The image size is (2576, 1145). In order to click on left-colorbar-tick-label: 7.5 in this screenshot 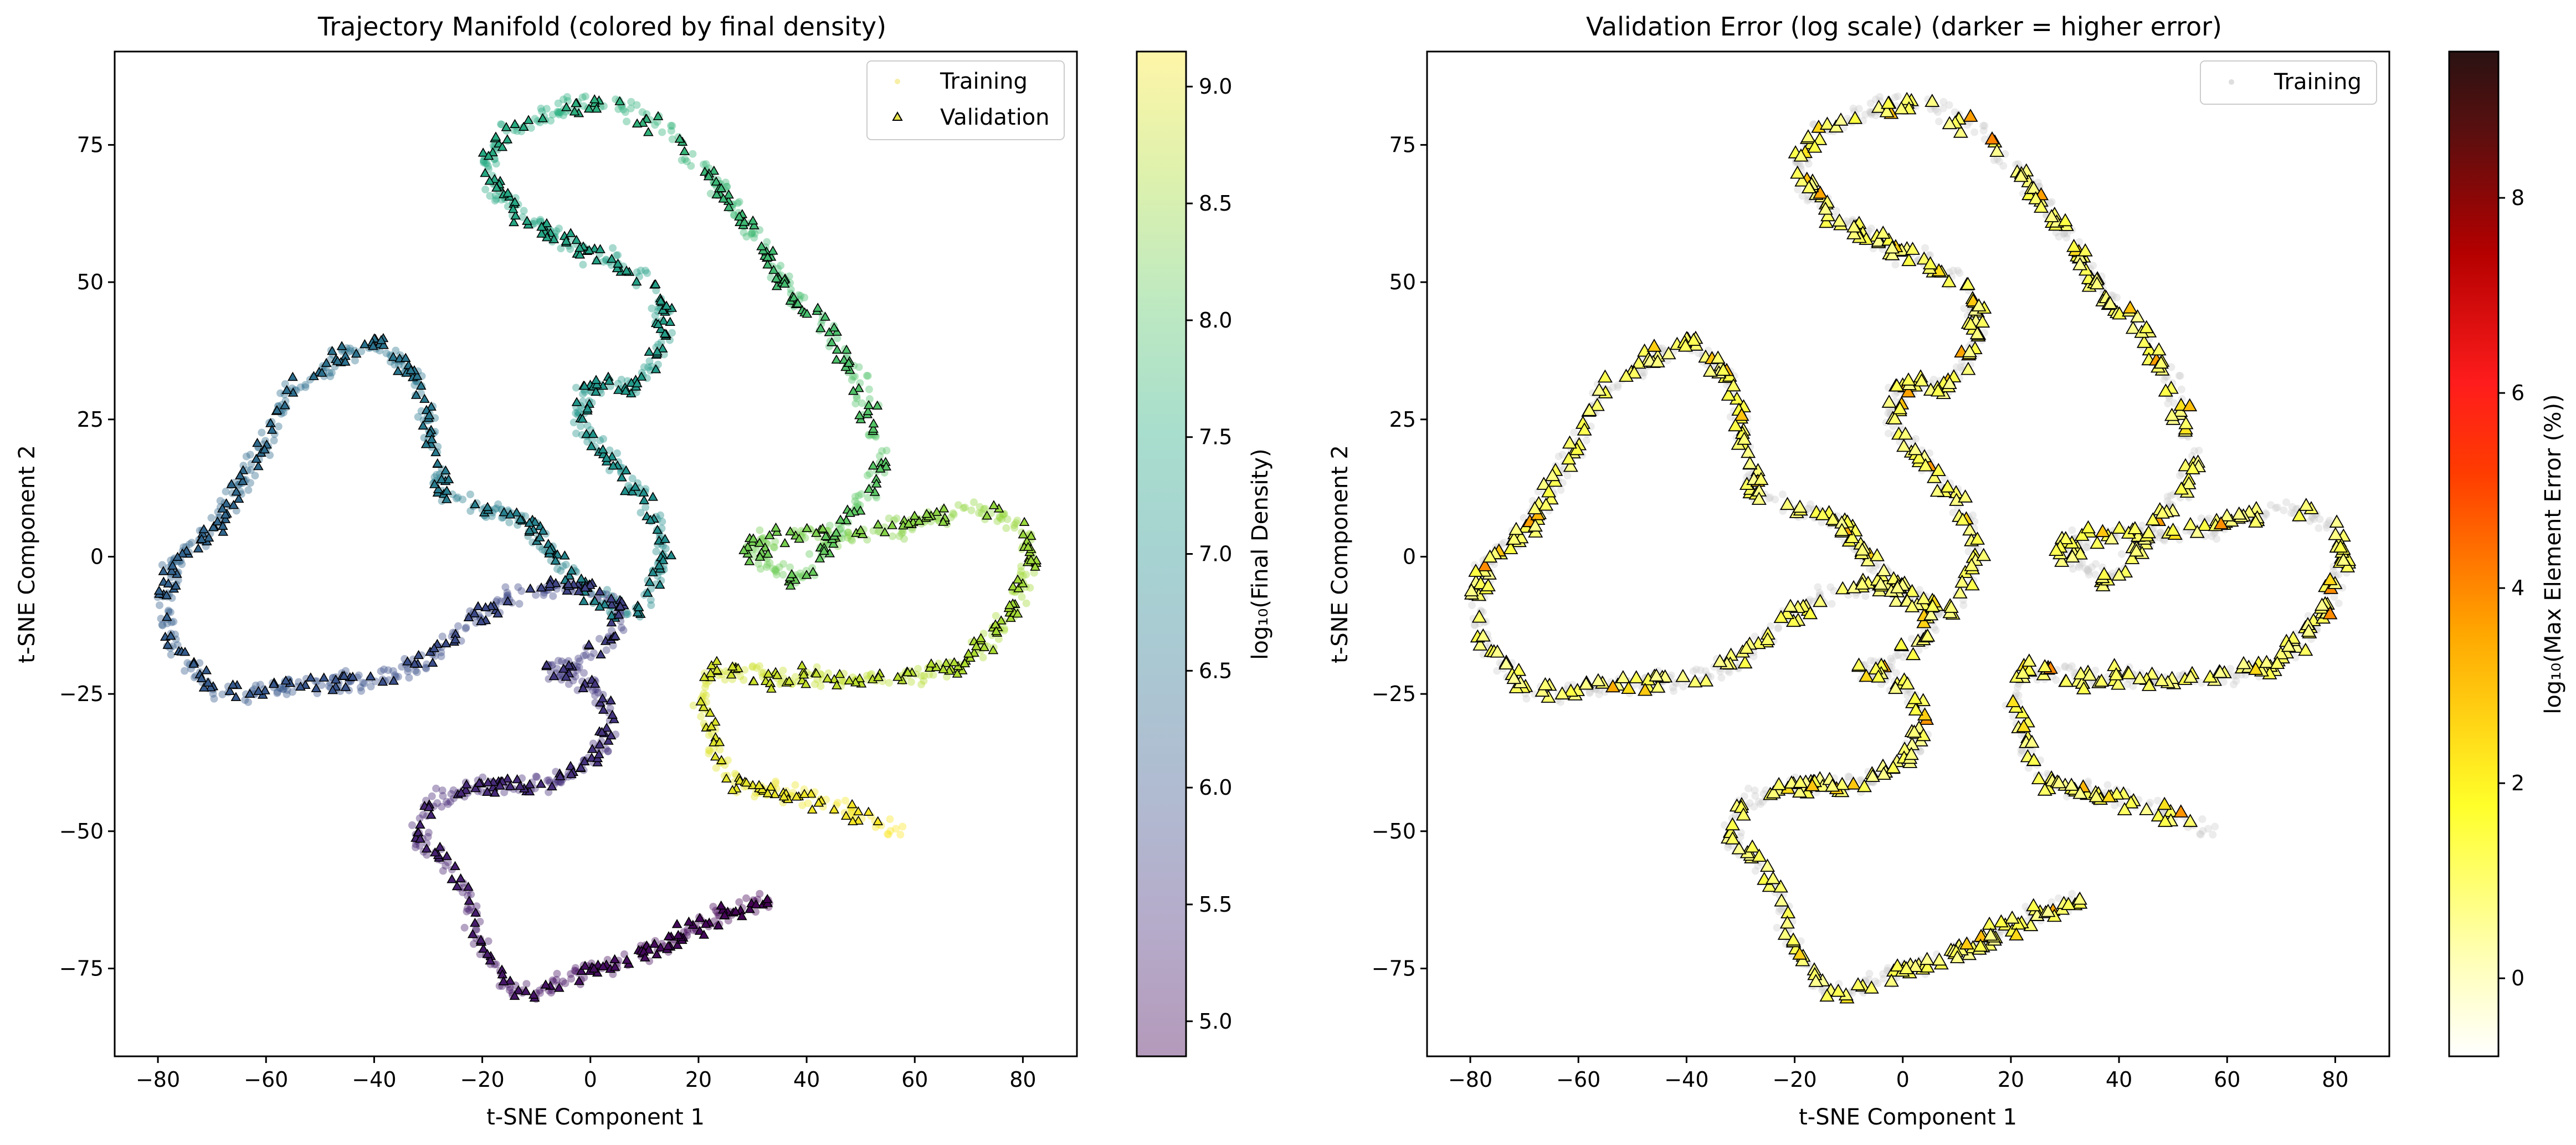, I will do `click(1215, 437)`.